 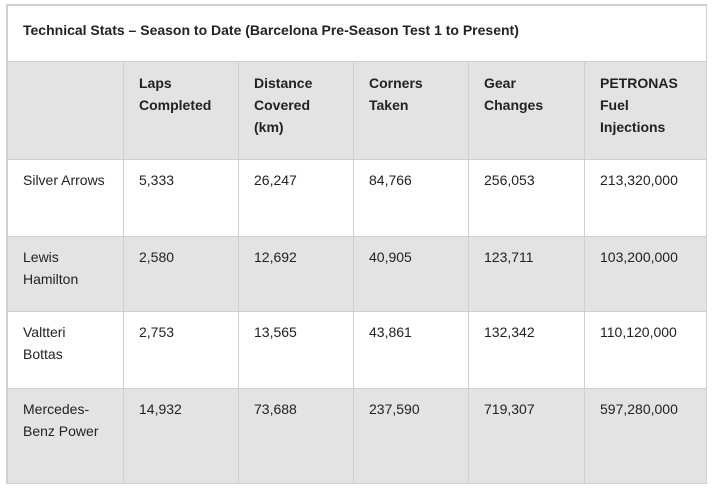 I want to click on table-cell: 123,711, so click(x=526, y=274).